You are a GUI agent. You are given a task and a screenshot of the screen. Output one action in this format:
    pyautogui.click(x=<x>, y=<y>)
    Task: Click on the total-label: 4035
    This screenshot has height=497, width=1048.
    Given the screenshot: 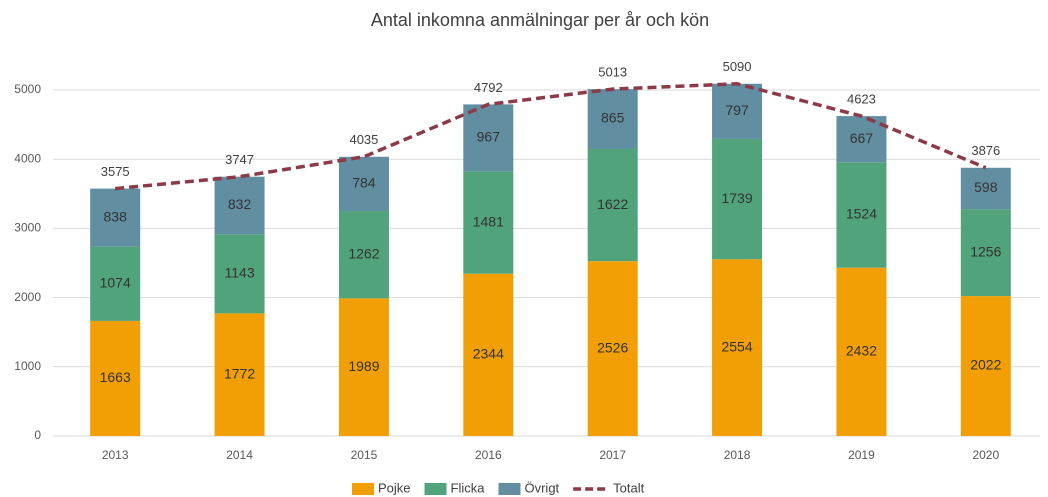 What is the action you would take?
    pyautogui.click(x=363, y=139)
    